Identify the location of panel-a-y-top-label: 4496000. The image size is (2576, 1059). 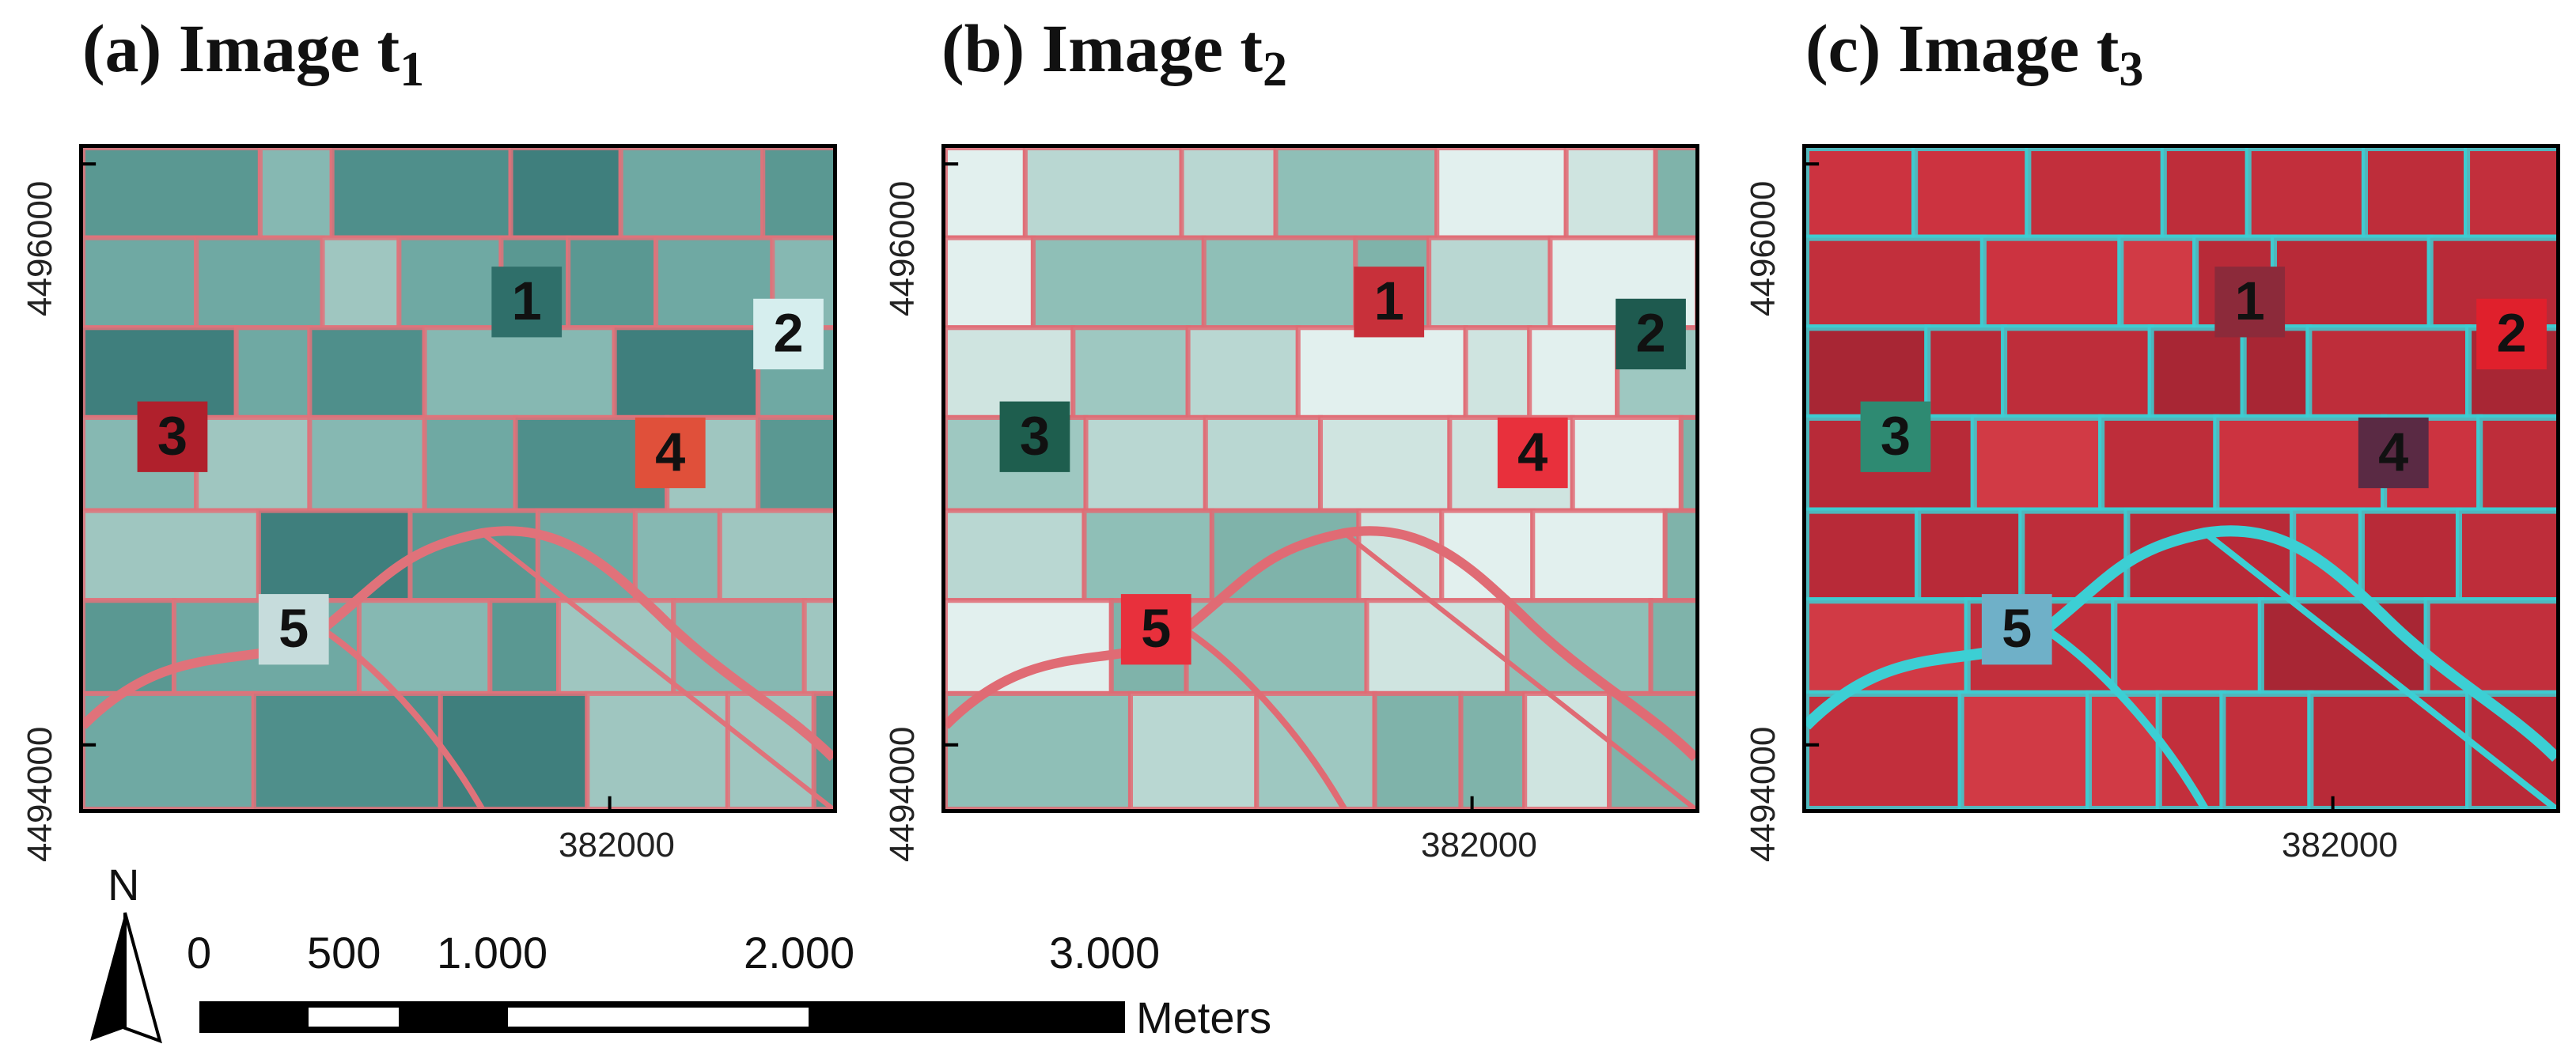
(40, 248).